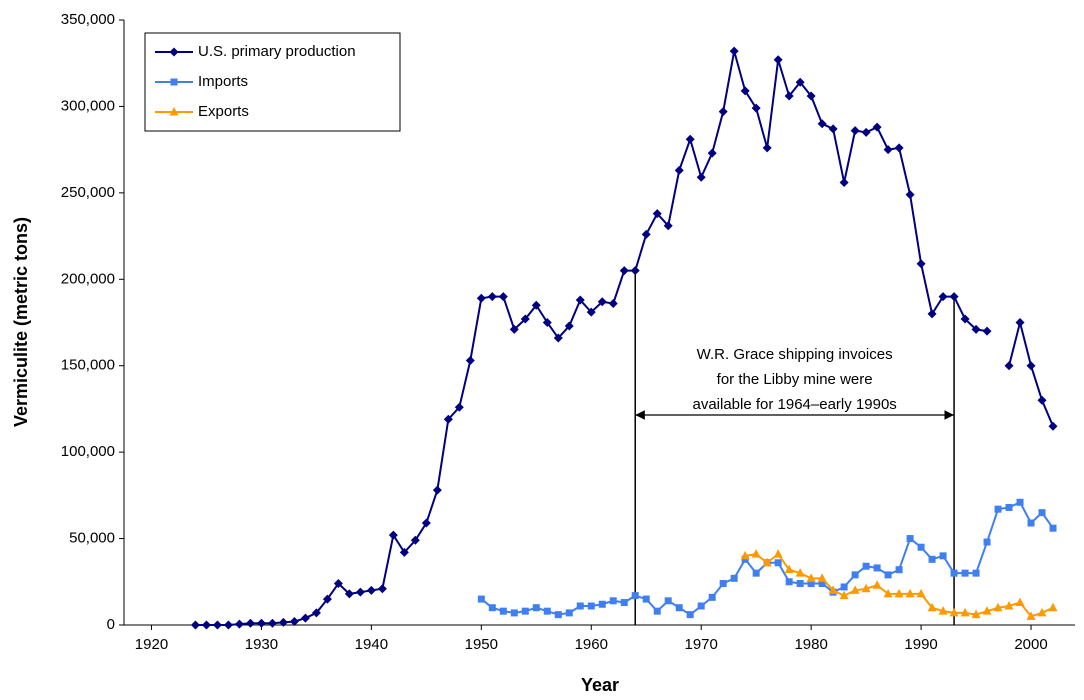 The image size is (1084, 700). Describe the element at coordinates (111, 624) in the screenshot. I see `y-tick-label: 0` at that location.